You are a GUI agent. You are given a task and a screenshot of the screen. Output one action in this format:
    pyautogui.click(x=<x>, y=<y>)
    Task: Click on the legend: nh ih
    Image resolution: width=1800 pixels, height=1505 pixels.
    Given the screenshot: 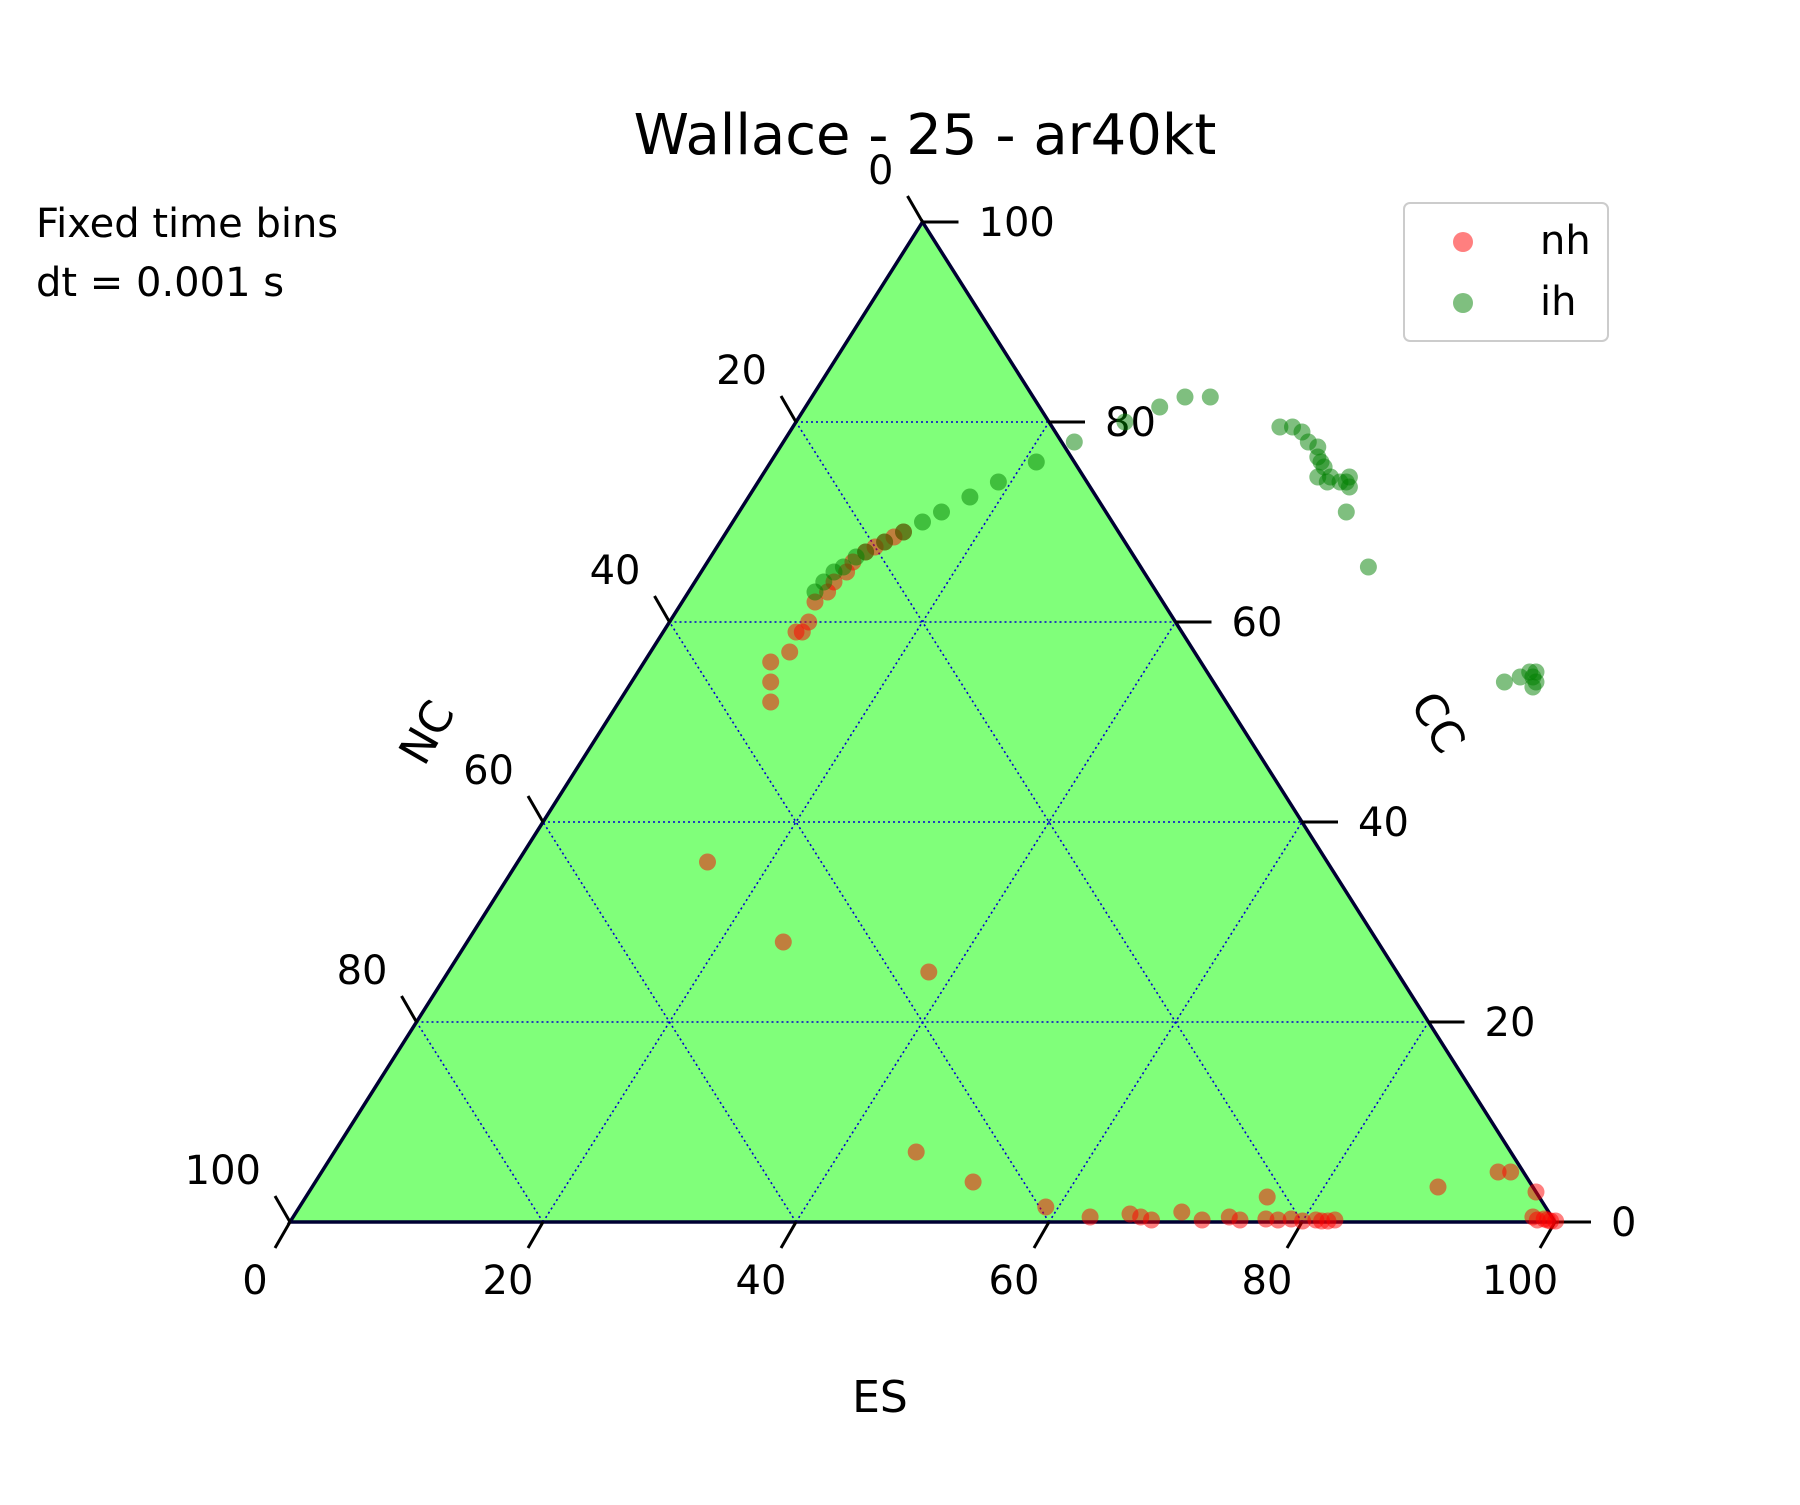 What is the action you would take?
    pyautogui.click(x=1506, y=272)
    